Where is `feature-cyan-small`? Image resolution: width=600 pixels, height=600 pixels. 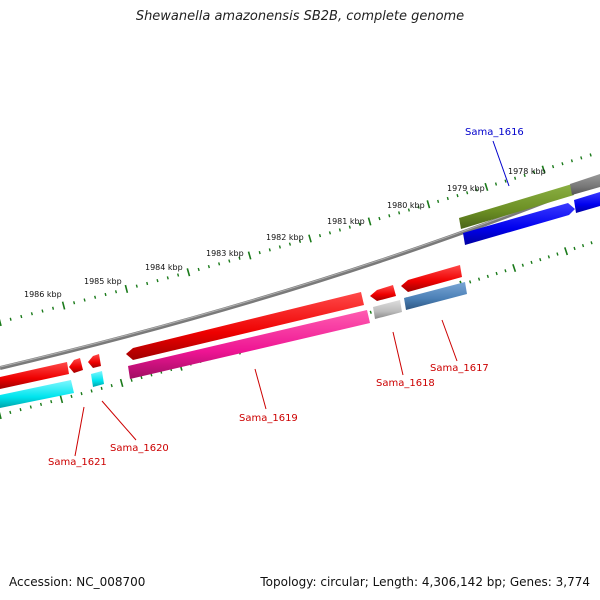 feature-cyan-small is located at coordinates (97, 379).